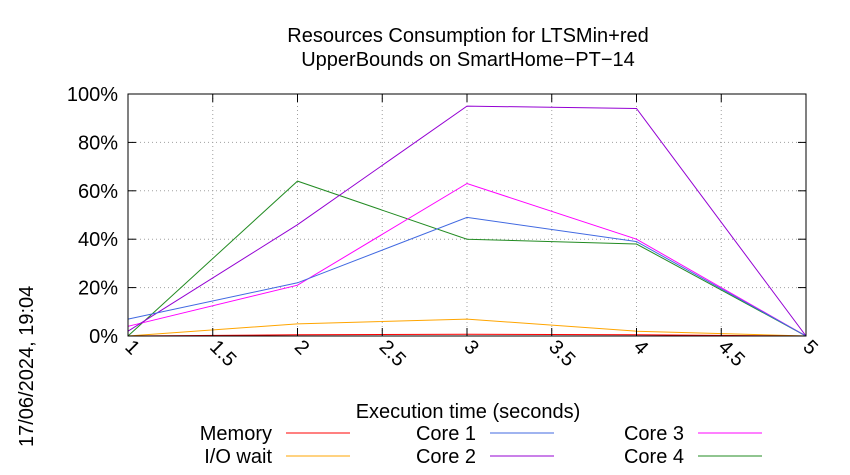  Describe the element at coordinates (468, 60) in the screenshot. I see `chart-title-line-2: UpperBounds on SmartHome−PT−14` at that location.